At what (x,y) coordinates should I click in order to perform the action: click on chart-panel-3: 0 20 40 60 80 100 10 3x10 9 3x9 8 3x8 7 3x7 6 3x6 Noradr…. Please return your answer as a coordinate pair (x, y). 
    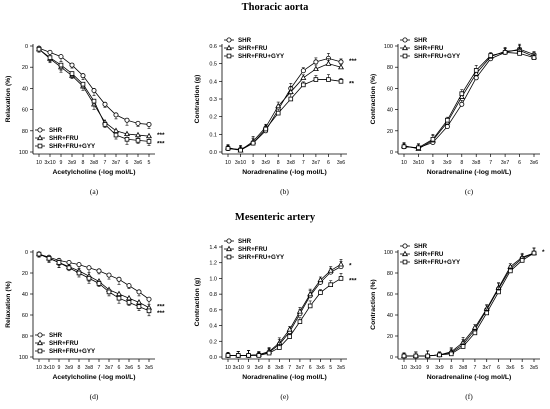
    Looking at the image, I should click on (455, 116).